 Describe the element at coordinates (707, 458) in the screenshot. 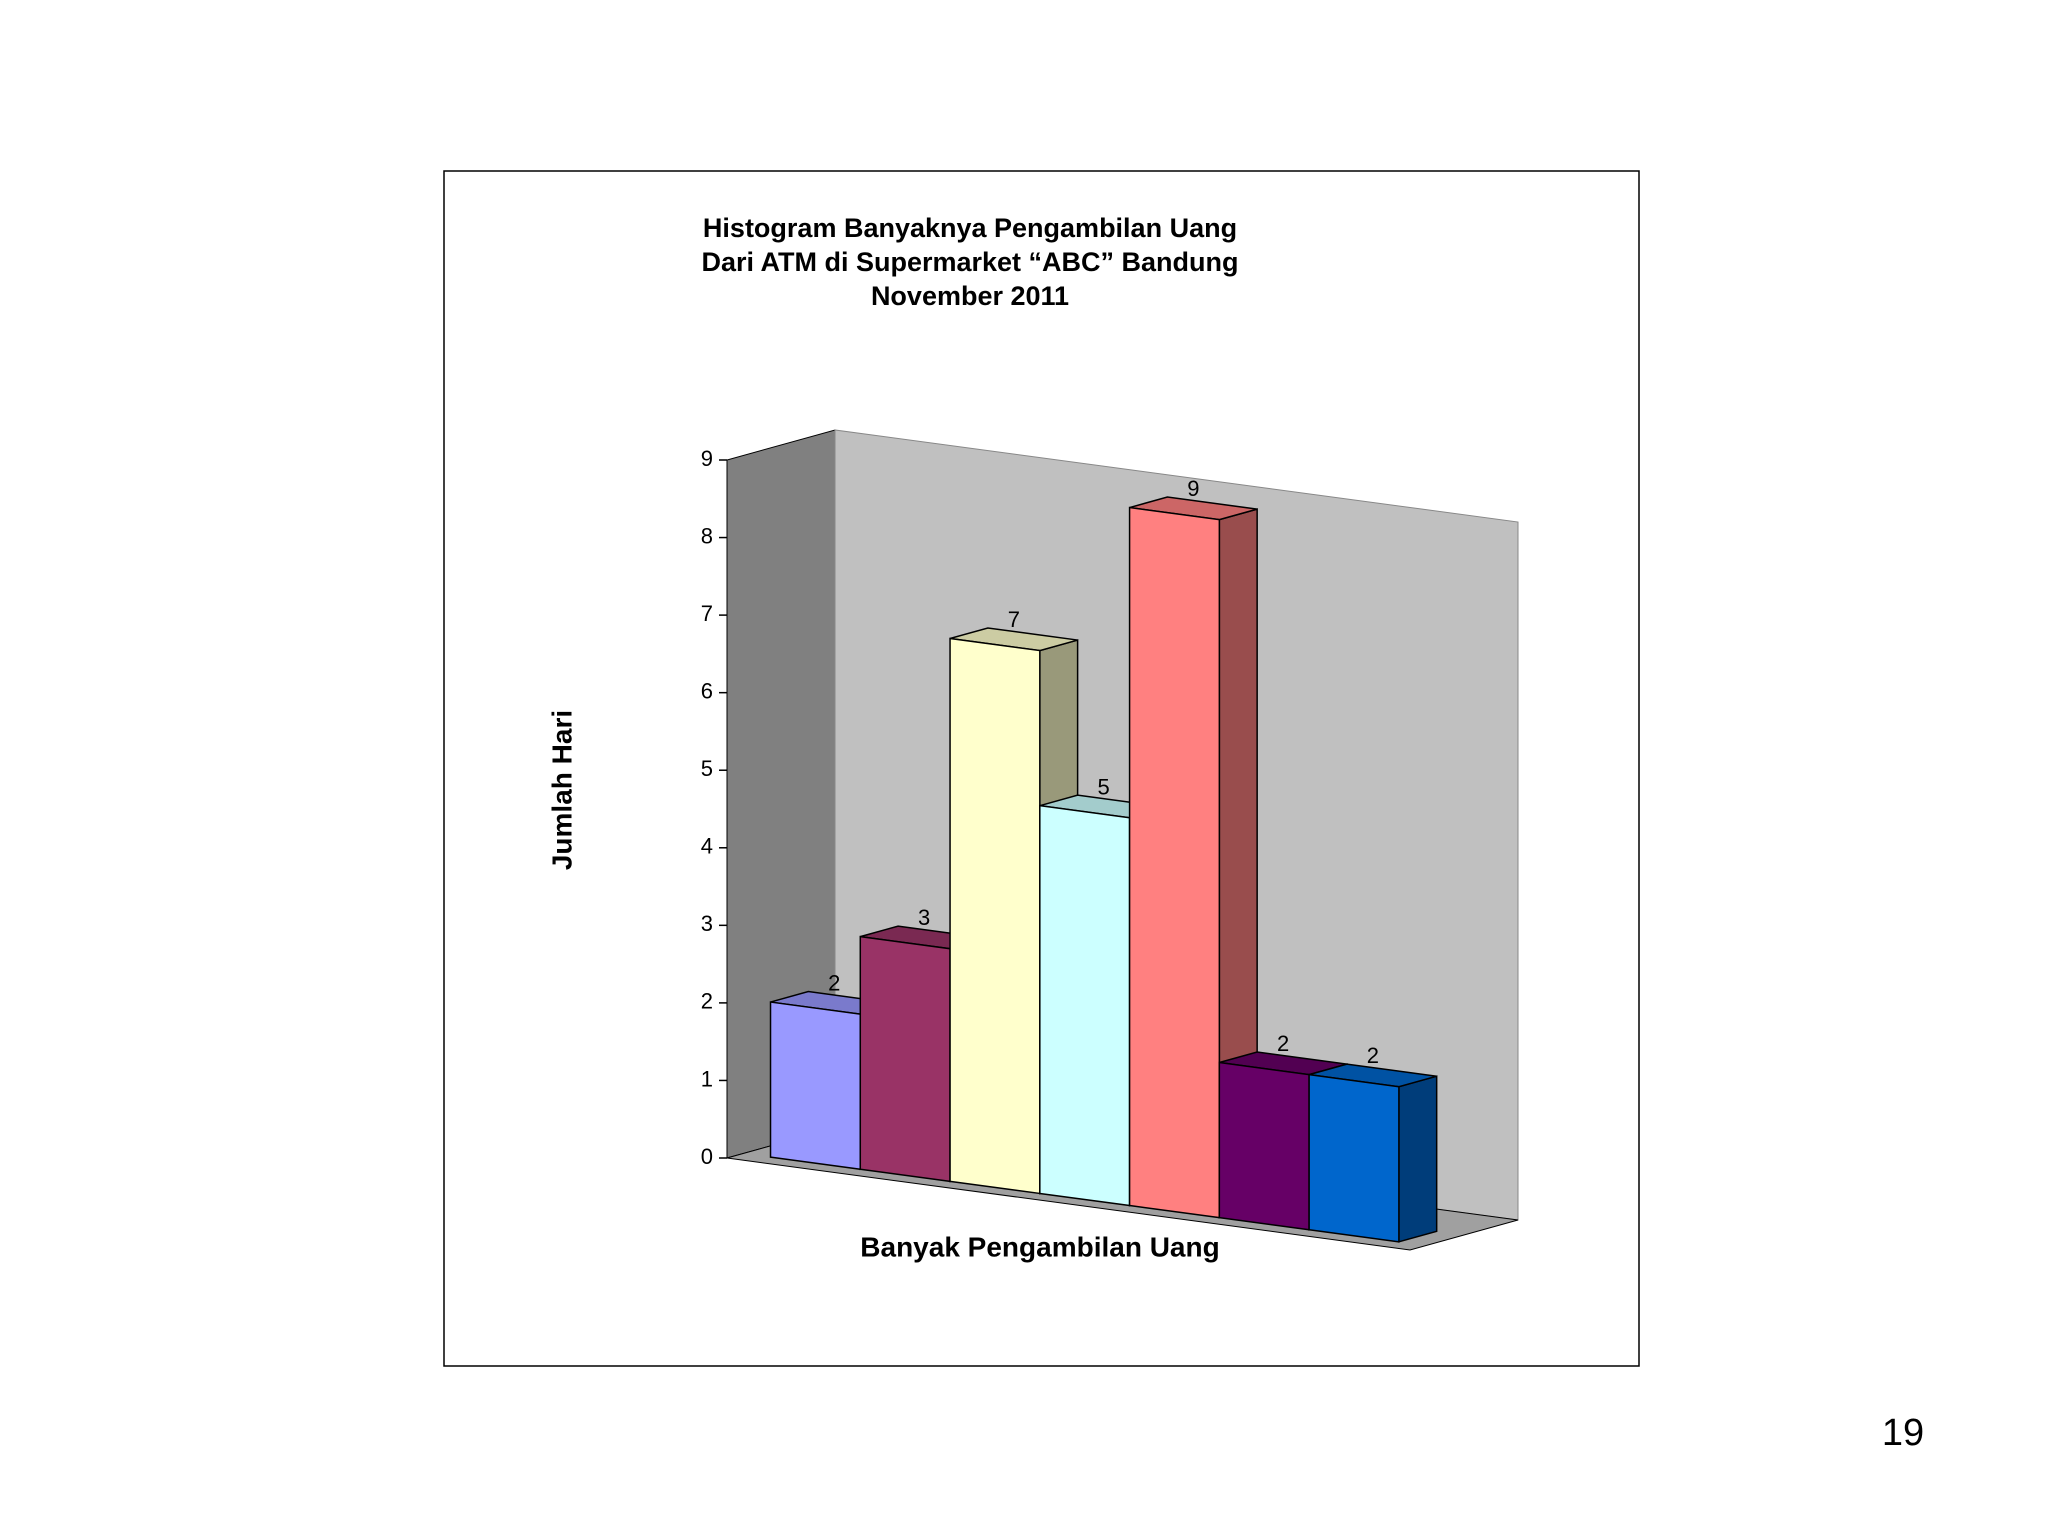

I see `y-tick-label: 9` at that location.